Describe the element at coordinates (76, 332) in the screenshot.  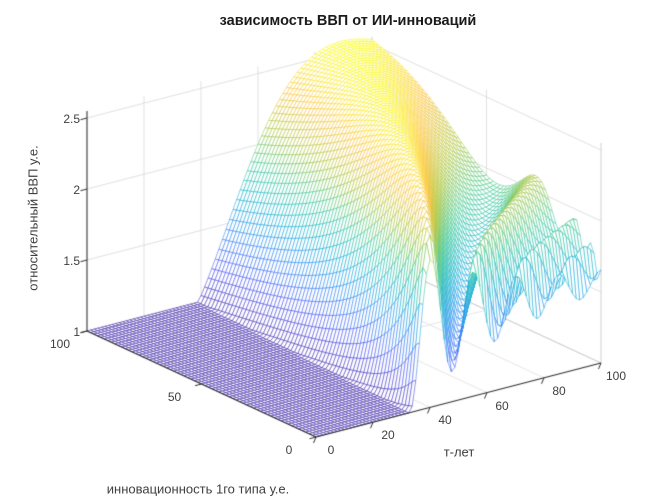
I see `z-tick-label: 1` at that location.